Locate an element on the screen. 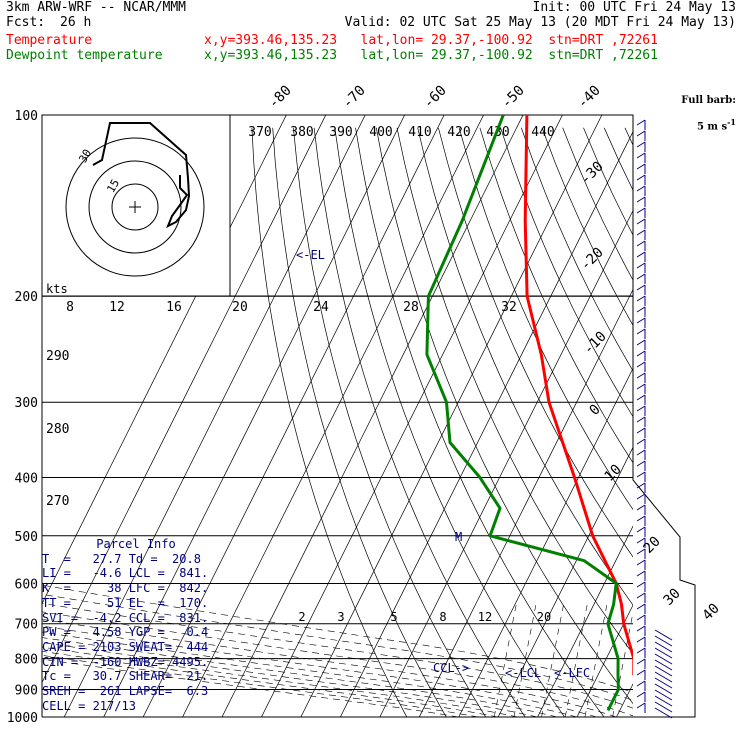 This screenshot has height=740, width=740. lfc-marker: <-LFC is located at coordinates (572, 673).